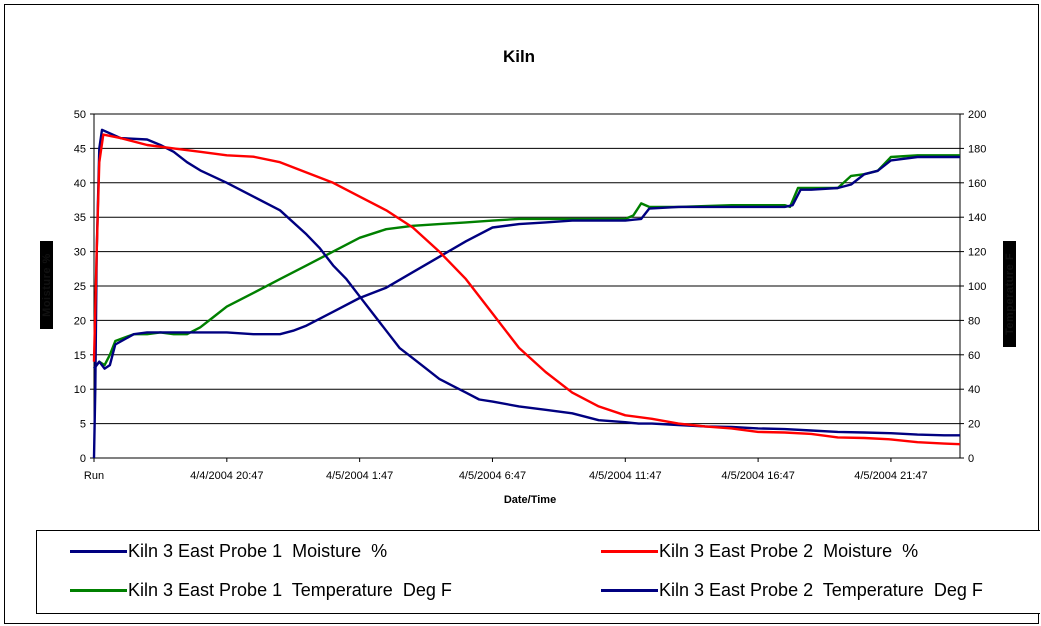 The width and height of the screenshot is (1041, 626). I want to click on x-tick-label: 4/5/2004 11:47, so click(625, 476).